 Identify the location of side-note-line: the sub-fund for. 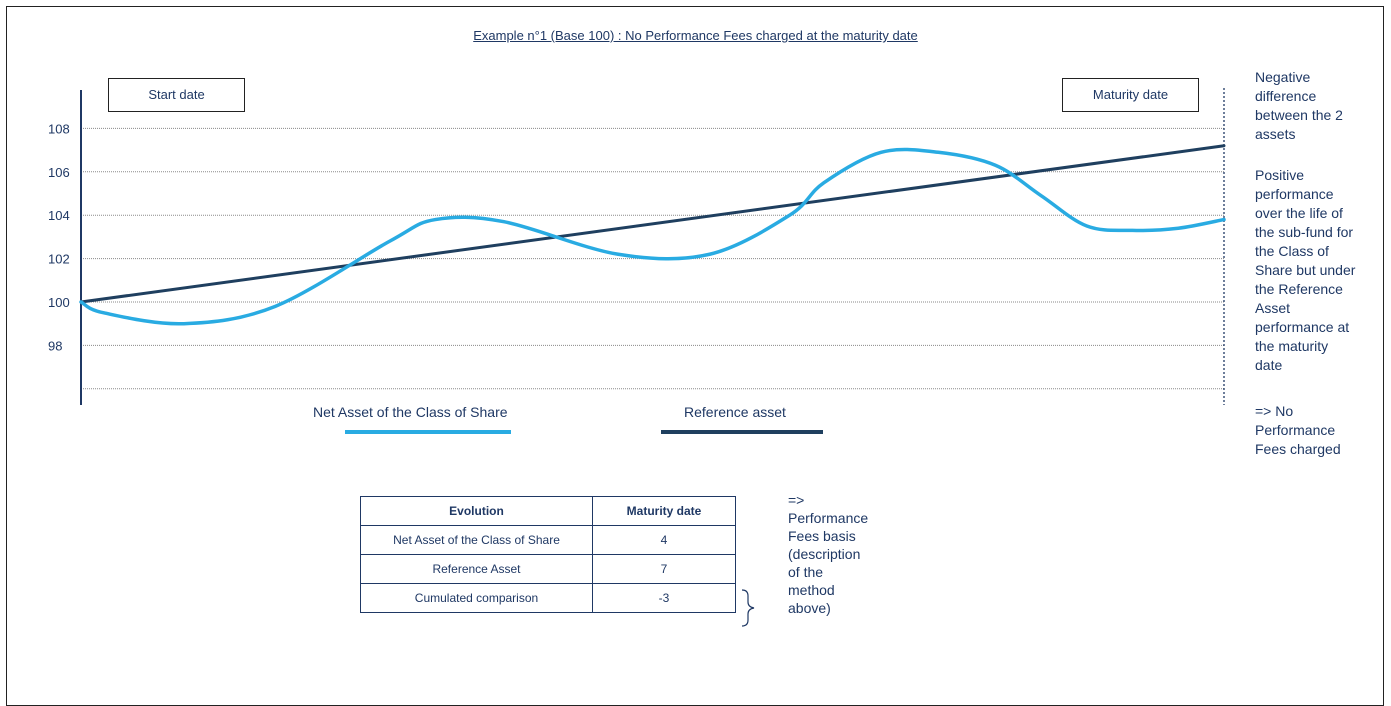
(1304, 232).